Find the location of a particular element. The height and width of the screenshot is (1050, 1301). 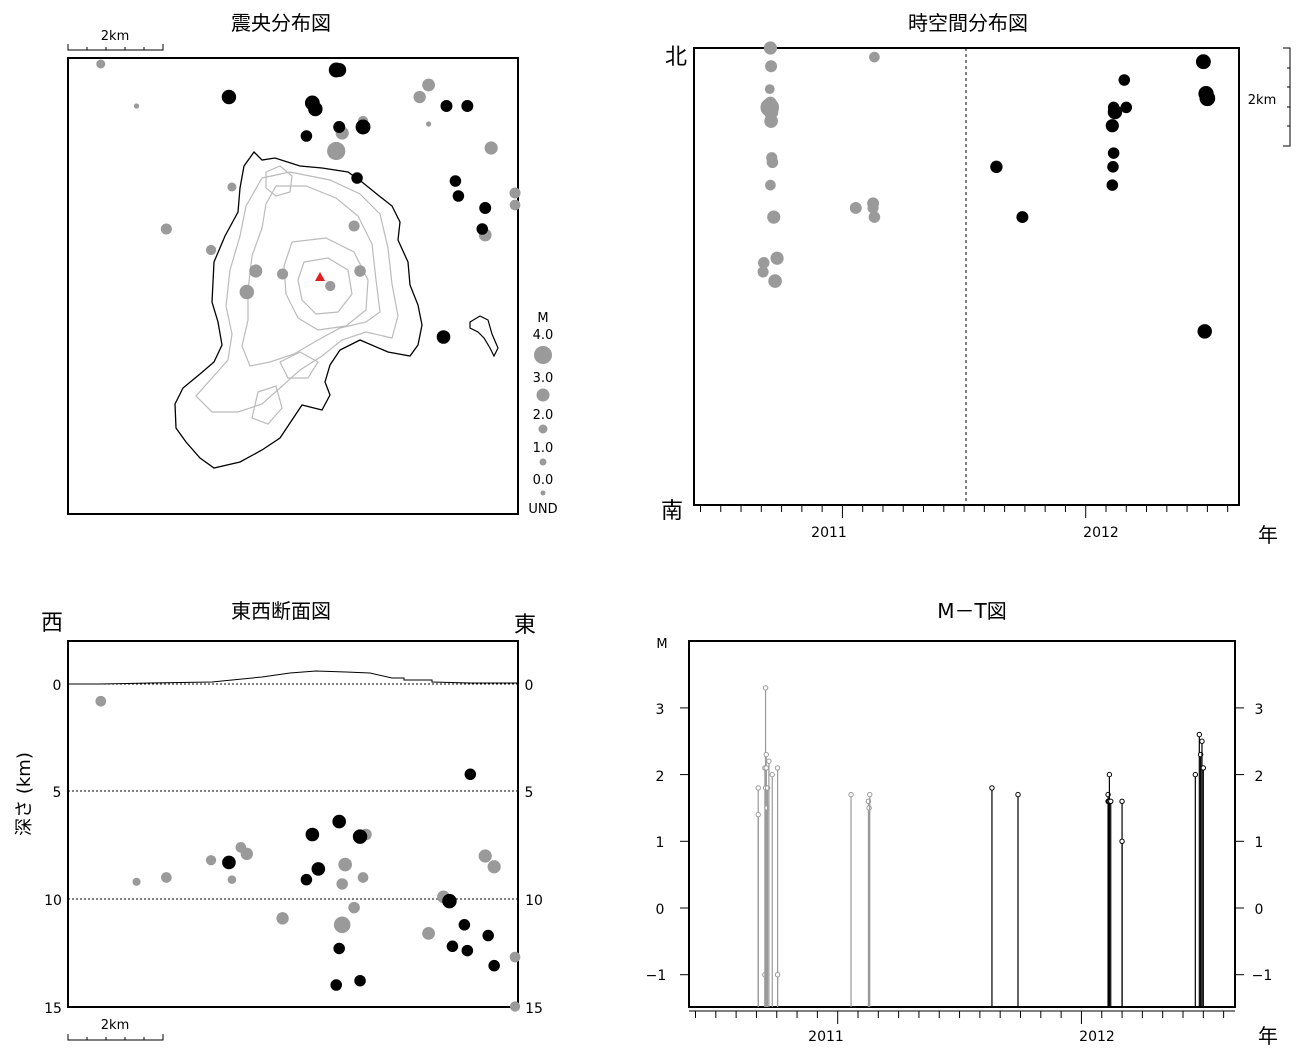

mt-axes is located at coordinates (962, 865).